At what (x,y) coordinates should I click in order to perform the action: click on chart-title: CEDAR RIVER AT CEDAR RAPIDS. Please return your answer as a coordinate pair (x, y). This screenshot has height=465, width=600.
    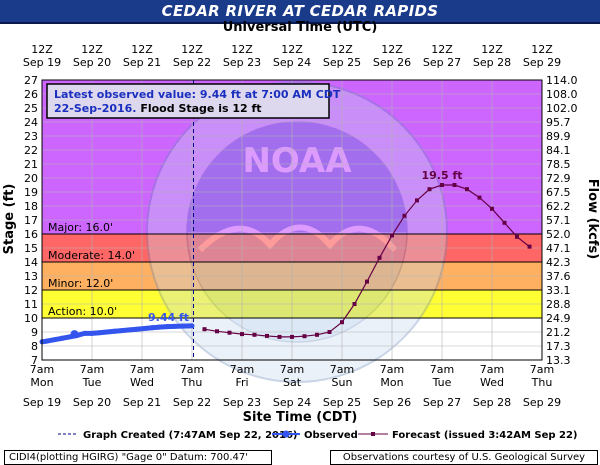
    Looking at the image, I should click on (300, 11).